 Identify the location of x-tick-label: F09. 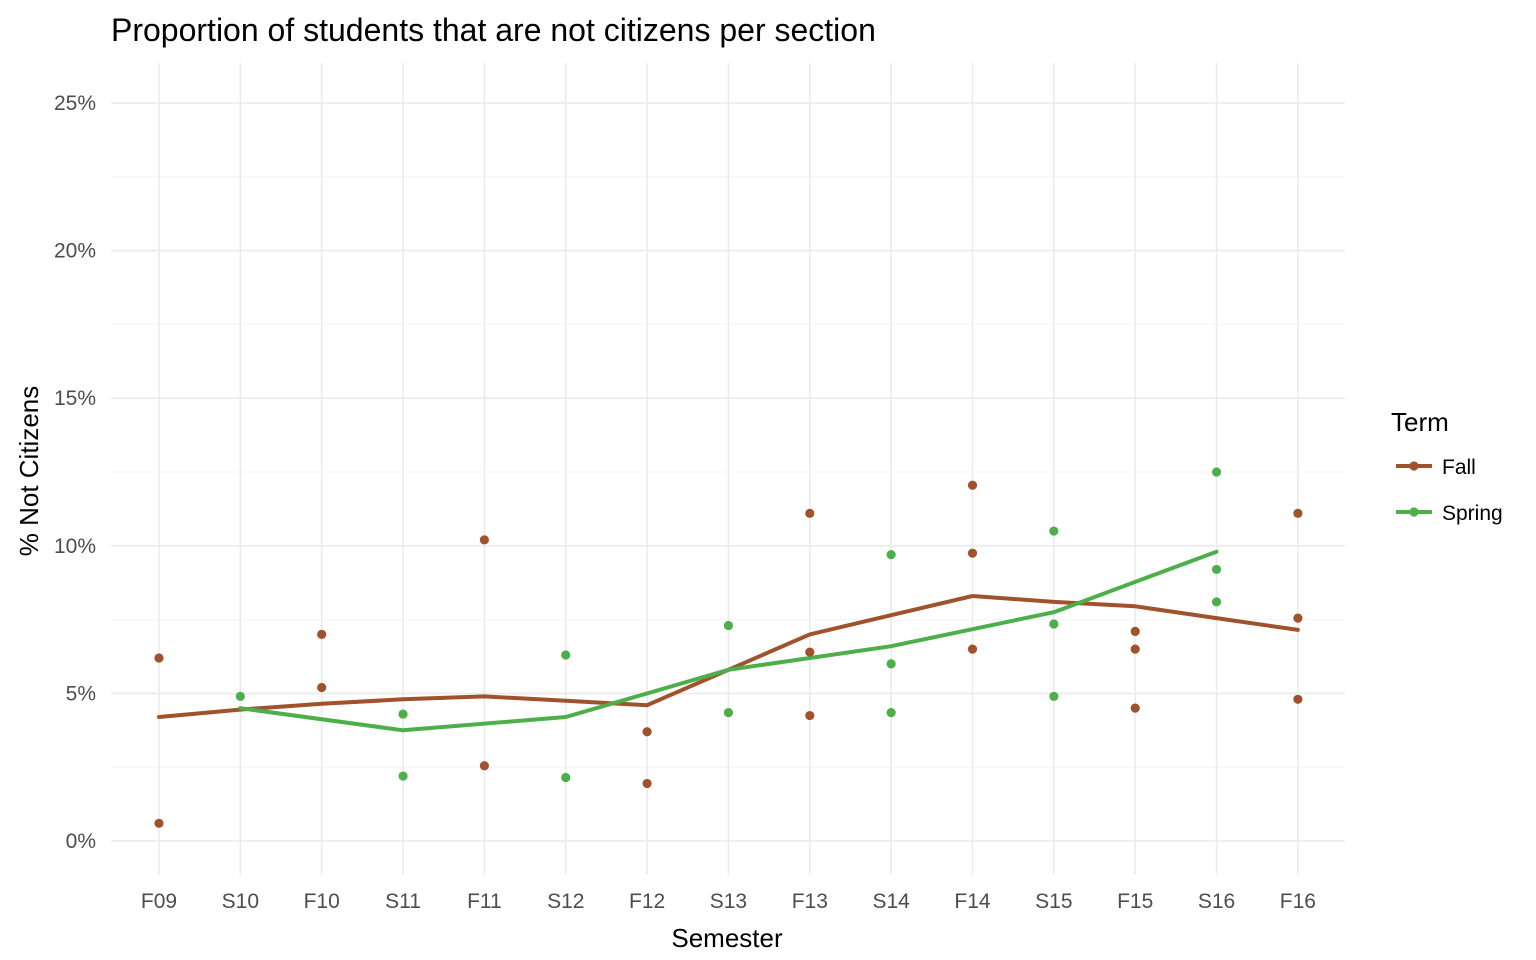
(159, 901).